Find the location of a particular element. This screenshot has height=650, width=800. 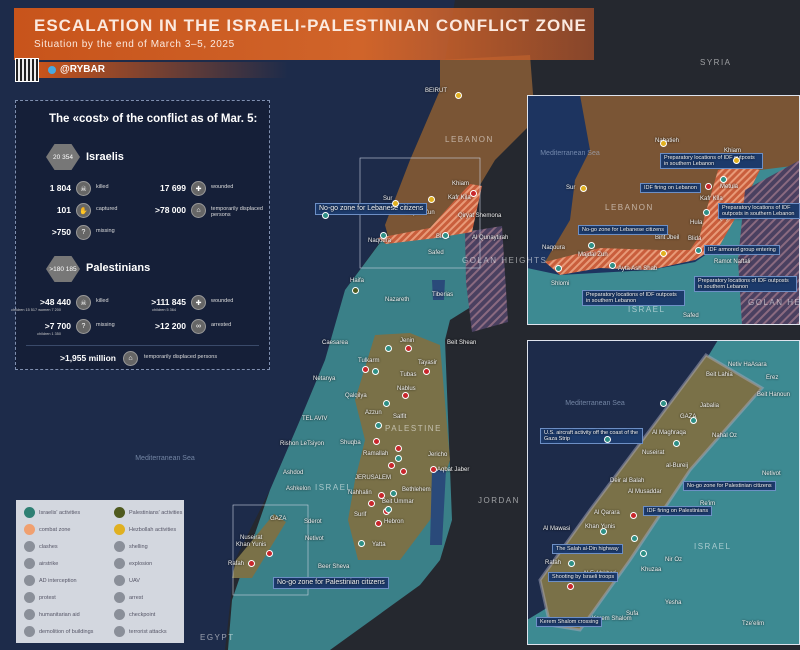

map-label: Jabalia is located at coordinates (710, 406).